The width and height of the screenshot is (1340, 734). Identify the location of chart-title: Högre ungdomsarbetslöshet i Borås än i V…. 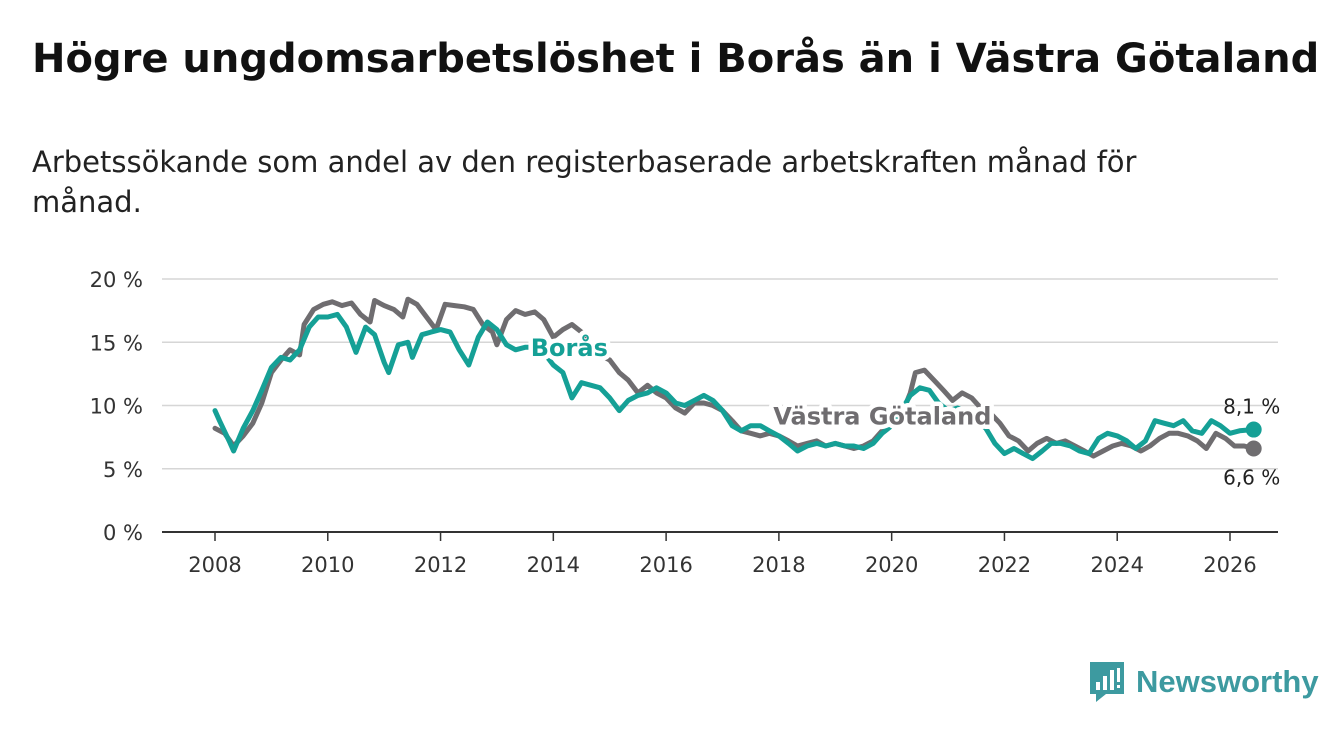
(676, 59).